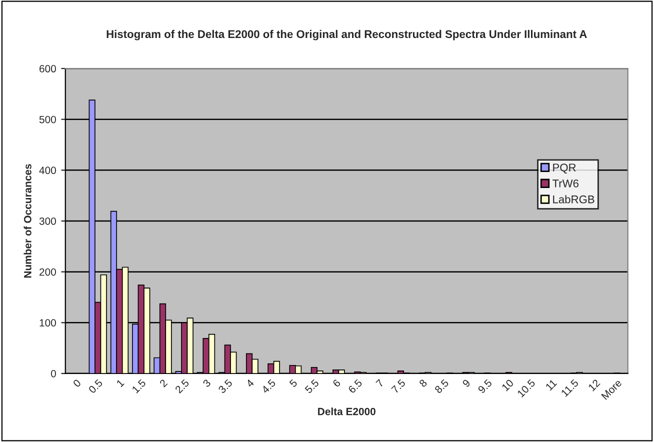  Describe the element at coordinates (48, 323) in the screenshot. I see `y-tick-label: 100` at that location.